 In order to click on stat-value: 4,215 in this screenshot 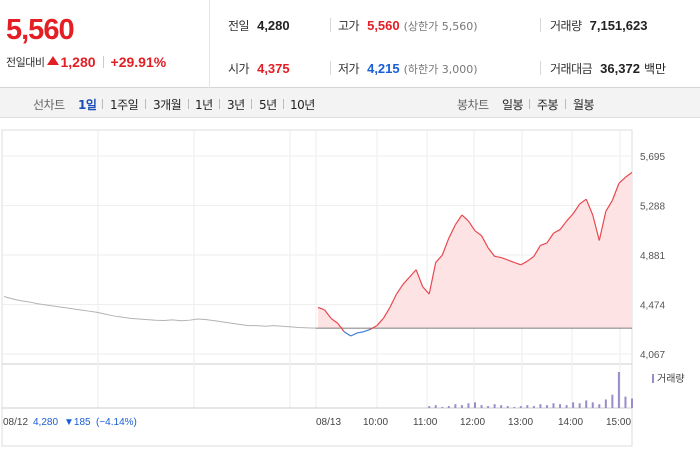, I will do `click(383, 68)`.